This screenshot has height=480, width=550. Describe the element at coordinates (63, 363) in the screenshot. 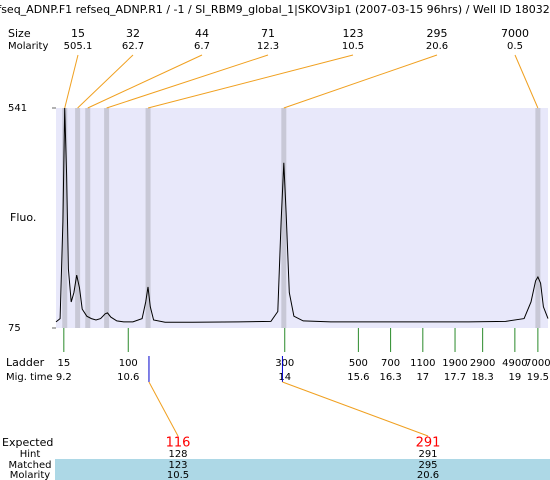

I see `ladder-size: 15` at that location.